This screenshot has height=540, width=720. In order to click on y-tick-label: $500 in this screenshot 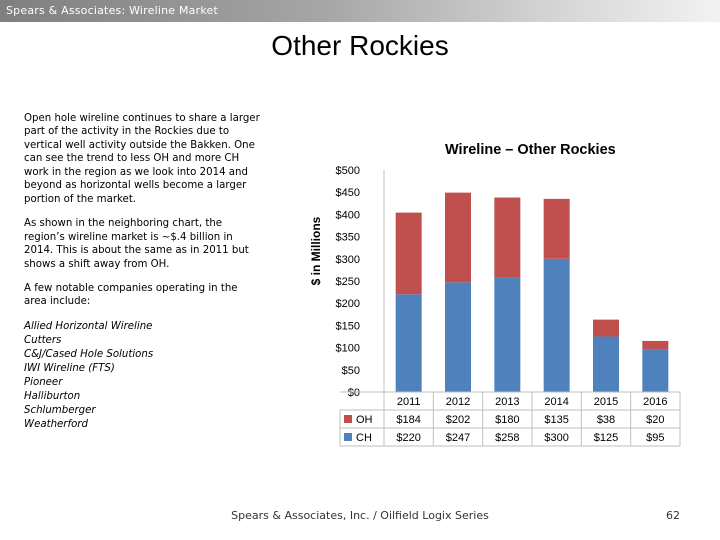, I will do `click(348, 171)`.